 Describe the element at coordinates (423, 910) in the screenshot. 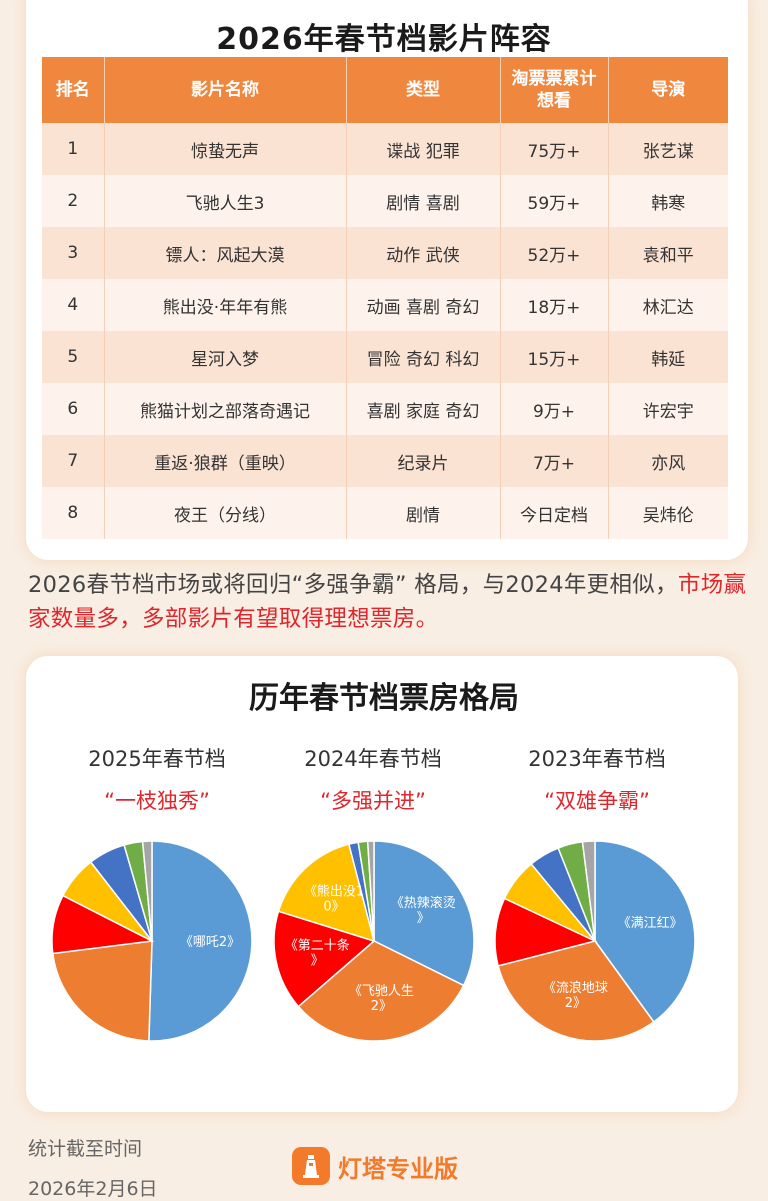

I see `pie-slice-label: 《热辣滚烫》` at that location.